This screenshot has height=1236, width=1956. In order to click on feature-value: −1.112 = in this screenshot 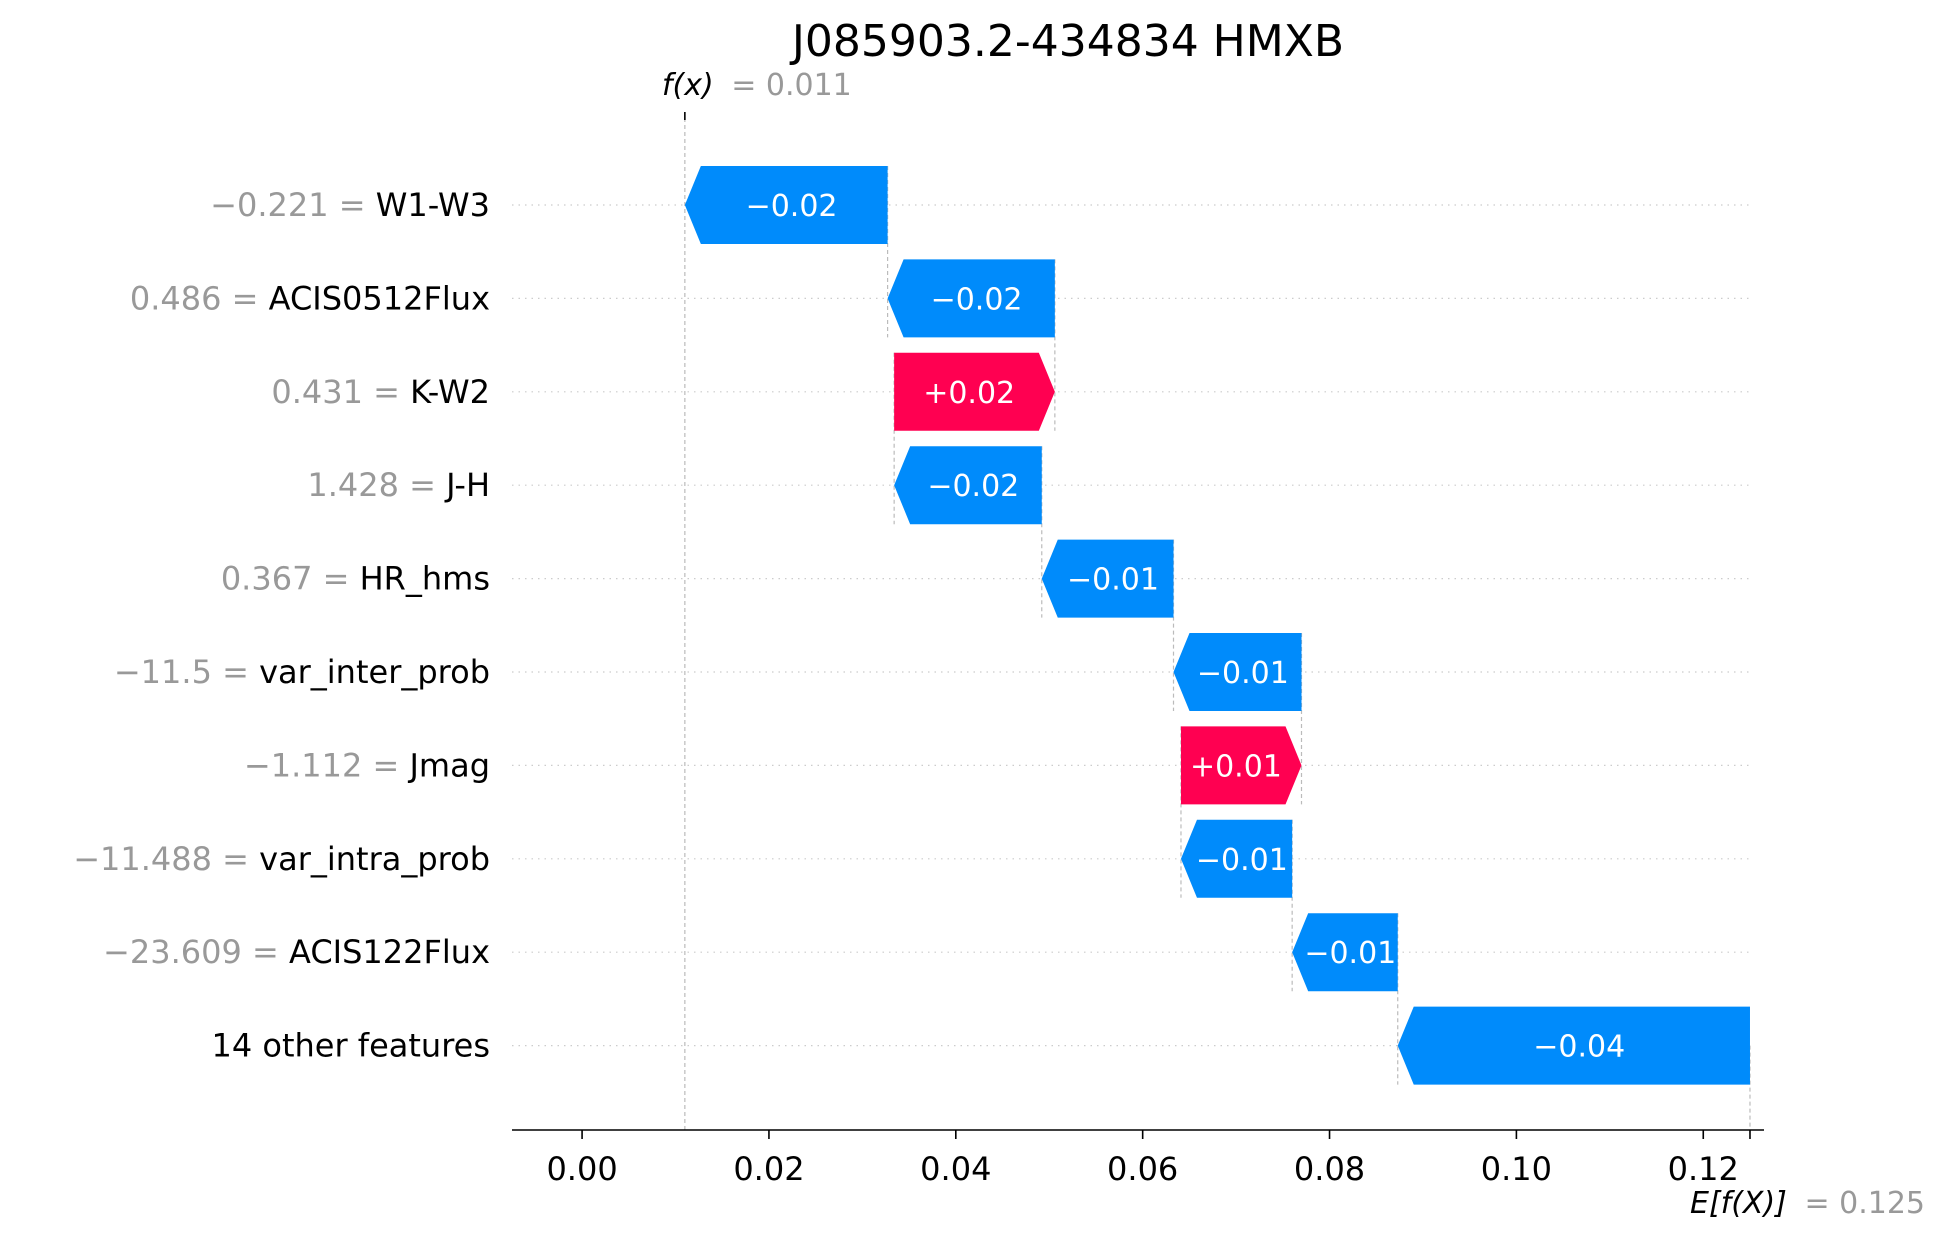, I will do `click(327, 765)`.